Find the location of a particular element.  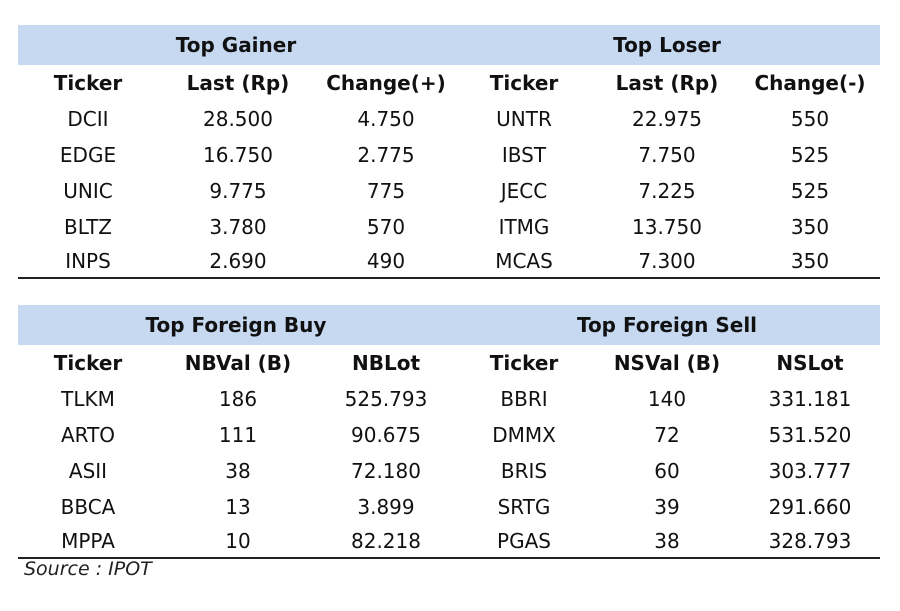

top-gainer-title: Top Gainer is located at coordinates (236, 45).